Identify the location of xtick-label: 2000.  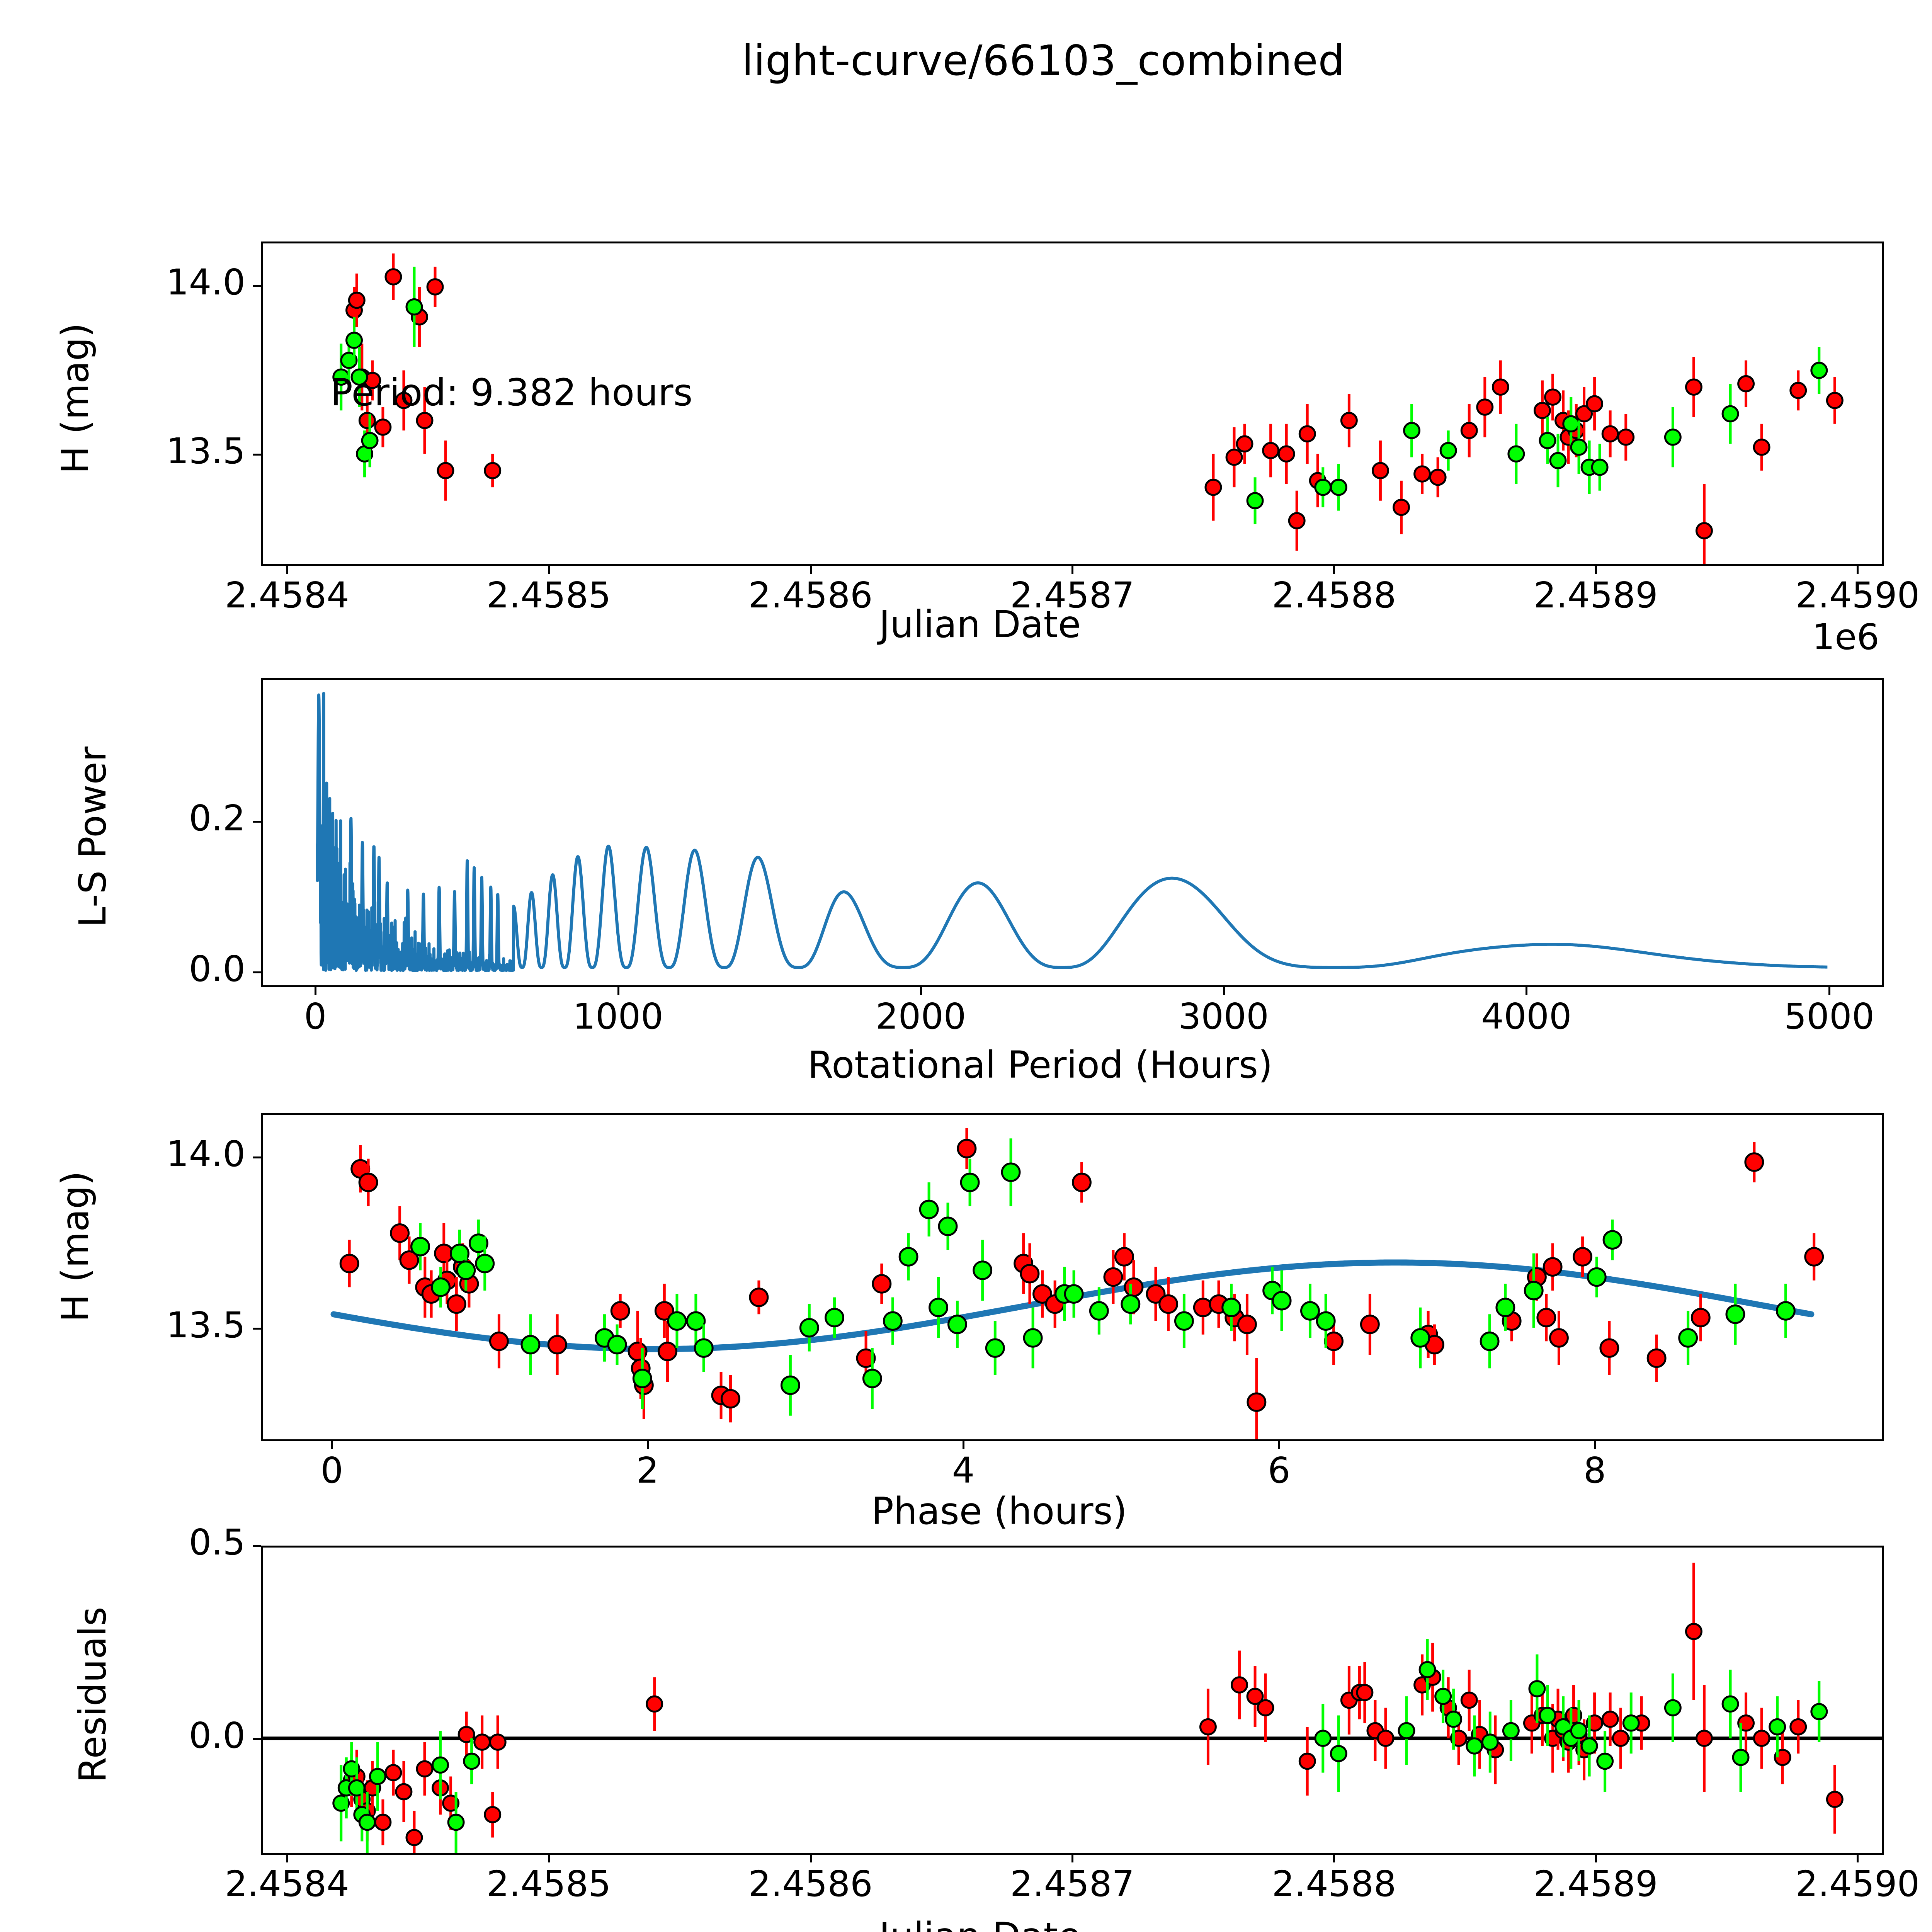
(921, 1017).